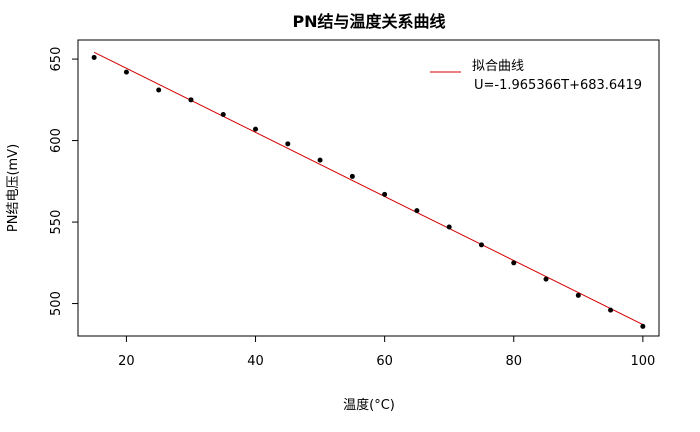 The width and height of the screenshot is (700, 432). What do you see at coordinates (13, 188) in the screenshot?
I see `y-axis-label: PN结电压(mV)` at bounding box center [13, 188].